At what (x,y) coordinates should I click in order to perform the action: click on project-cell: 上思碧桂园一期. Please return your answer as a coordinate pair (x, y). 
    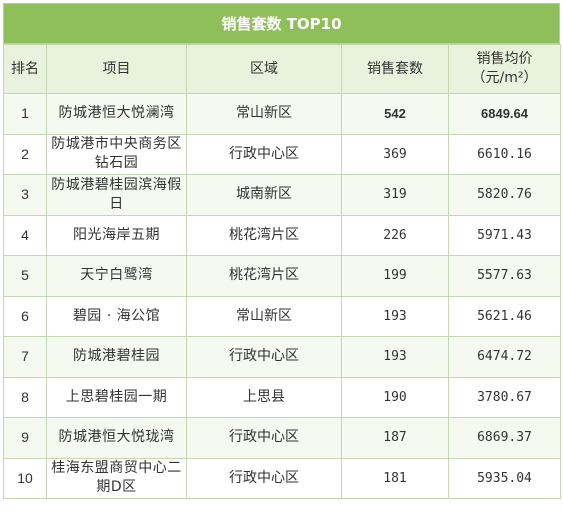
    Looking at the image, I should click on (116, 397).